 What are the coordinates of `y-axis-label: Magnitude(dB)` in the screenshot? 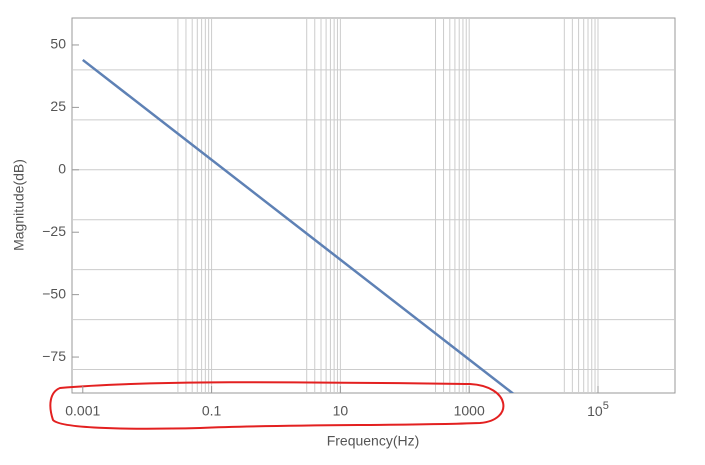 It's located at (19, 205).